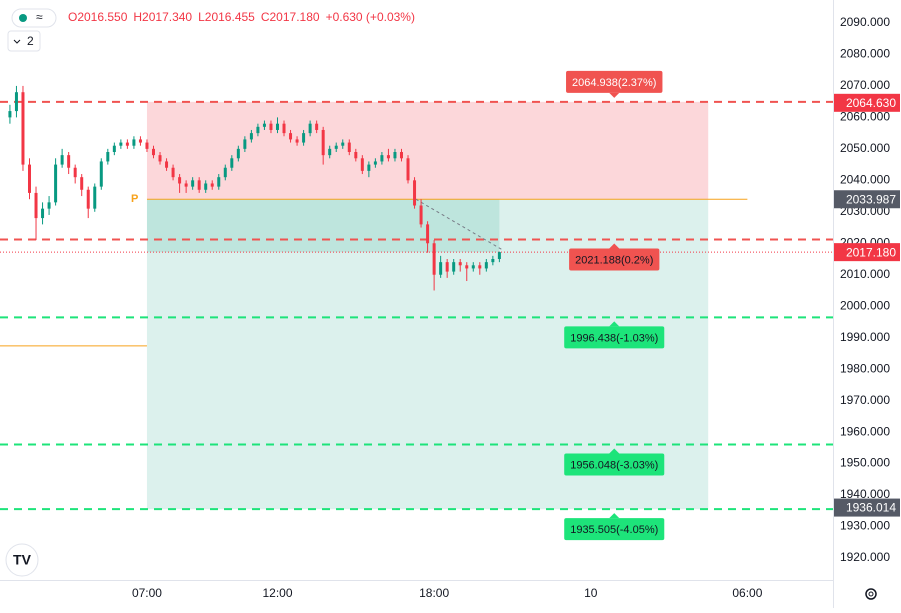  What do you see at coordinates (614, 338) in the screenshot?
I see `level-label-text: 1996.438(-1.03%)` at bounding box center [614, 338].